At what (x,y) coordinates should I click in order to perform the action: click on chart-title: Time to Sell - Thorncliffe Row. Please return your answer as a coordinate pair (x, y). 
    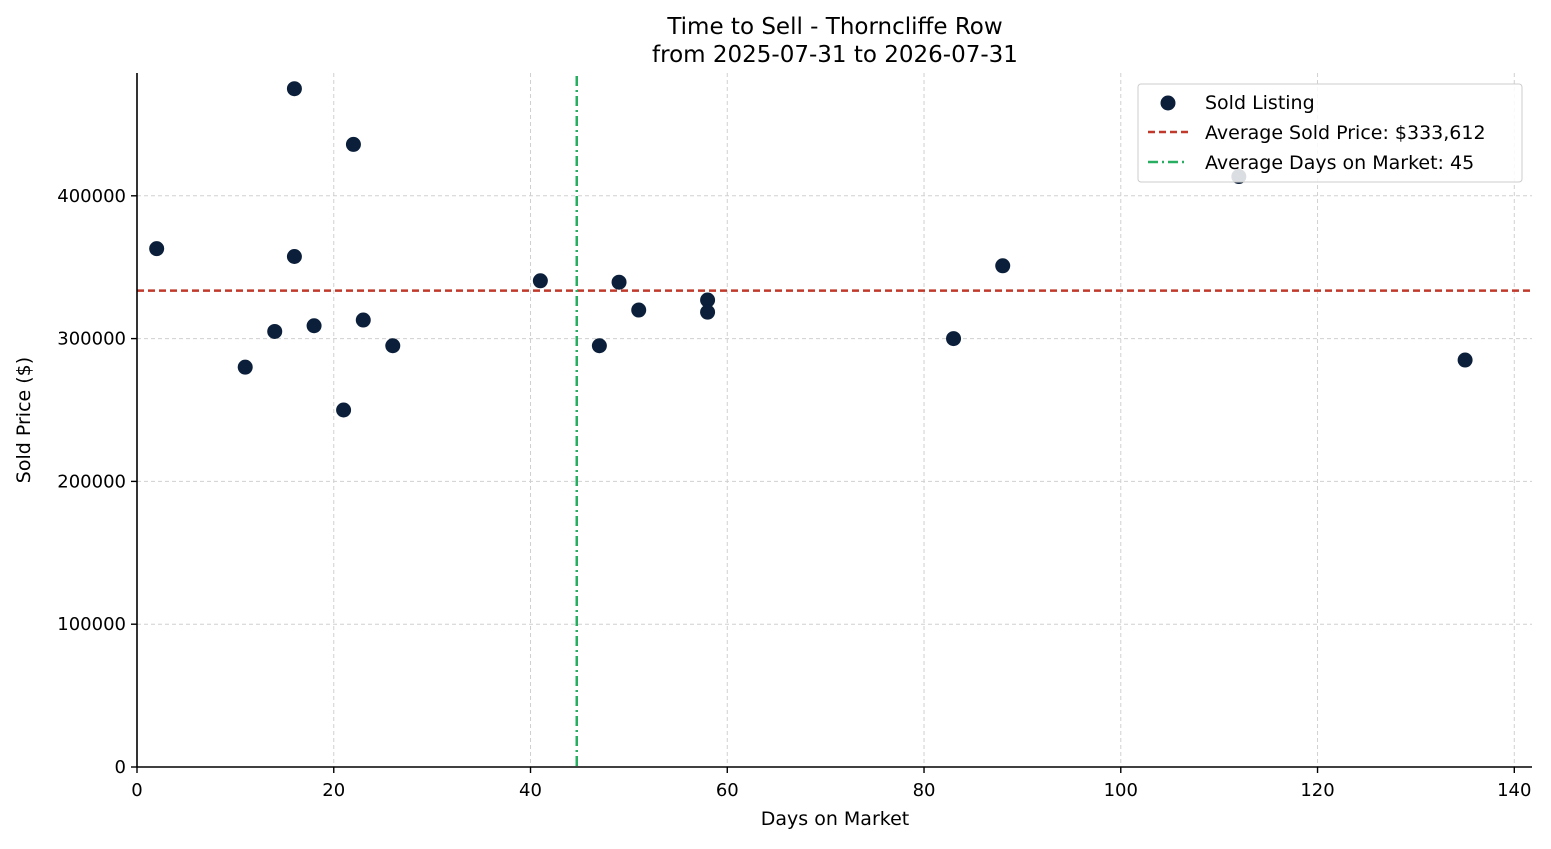
    Looking at the image, I should click on (834, 27).